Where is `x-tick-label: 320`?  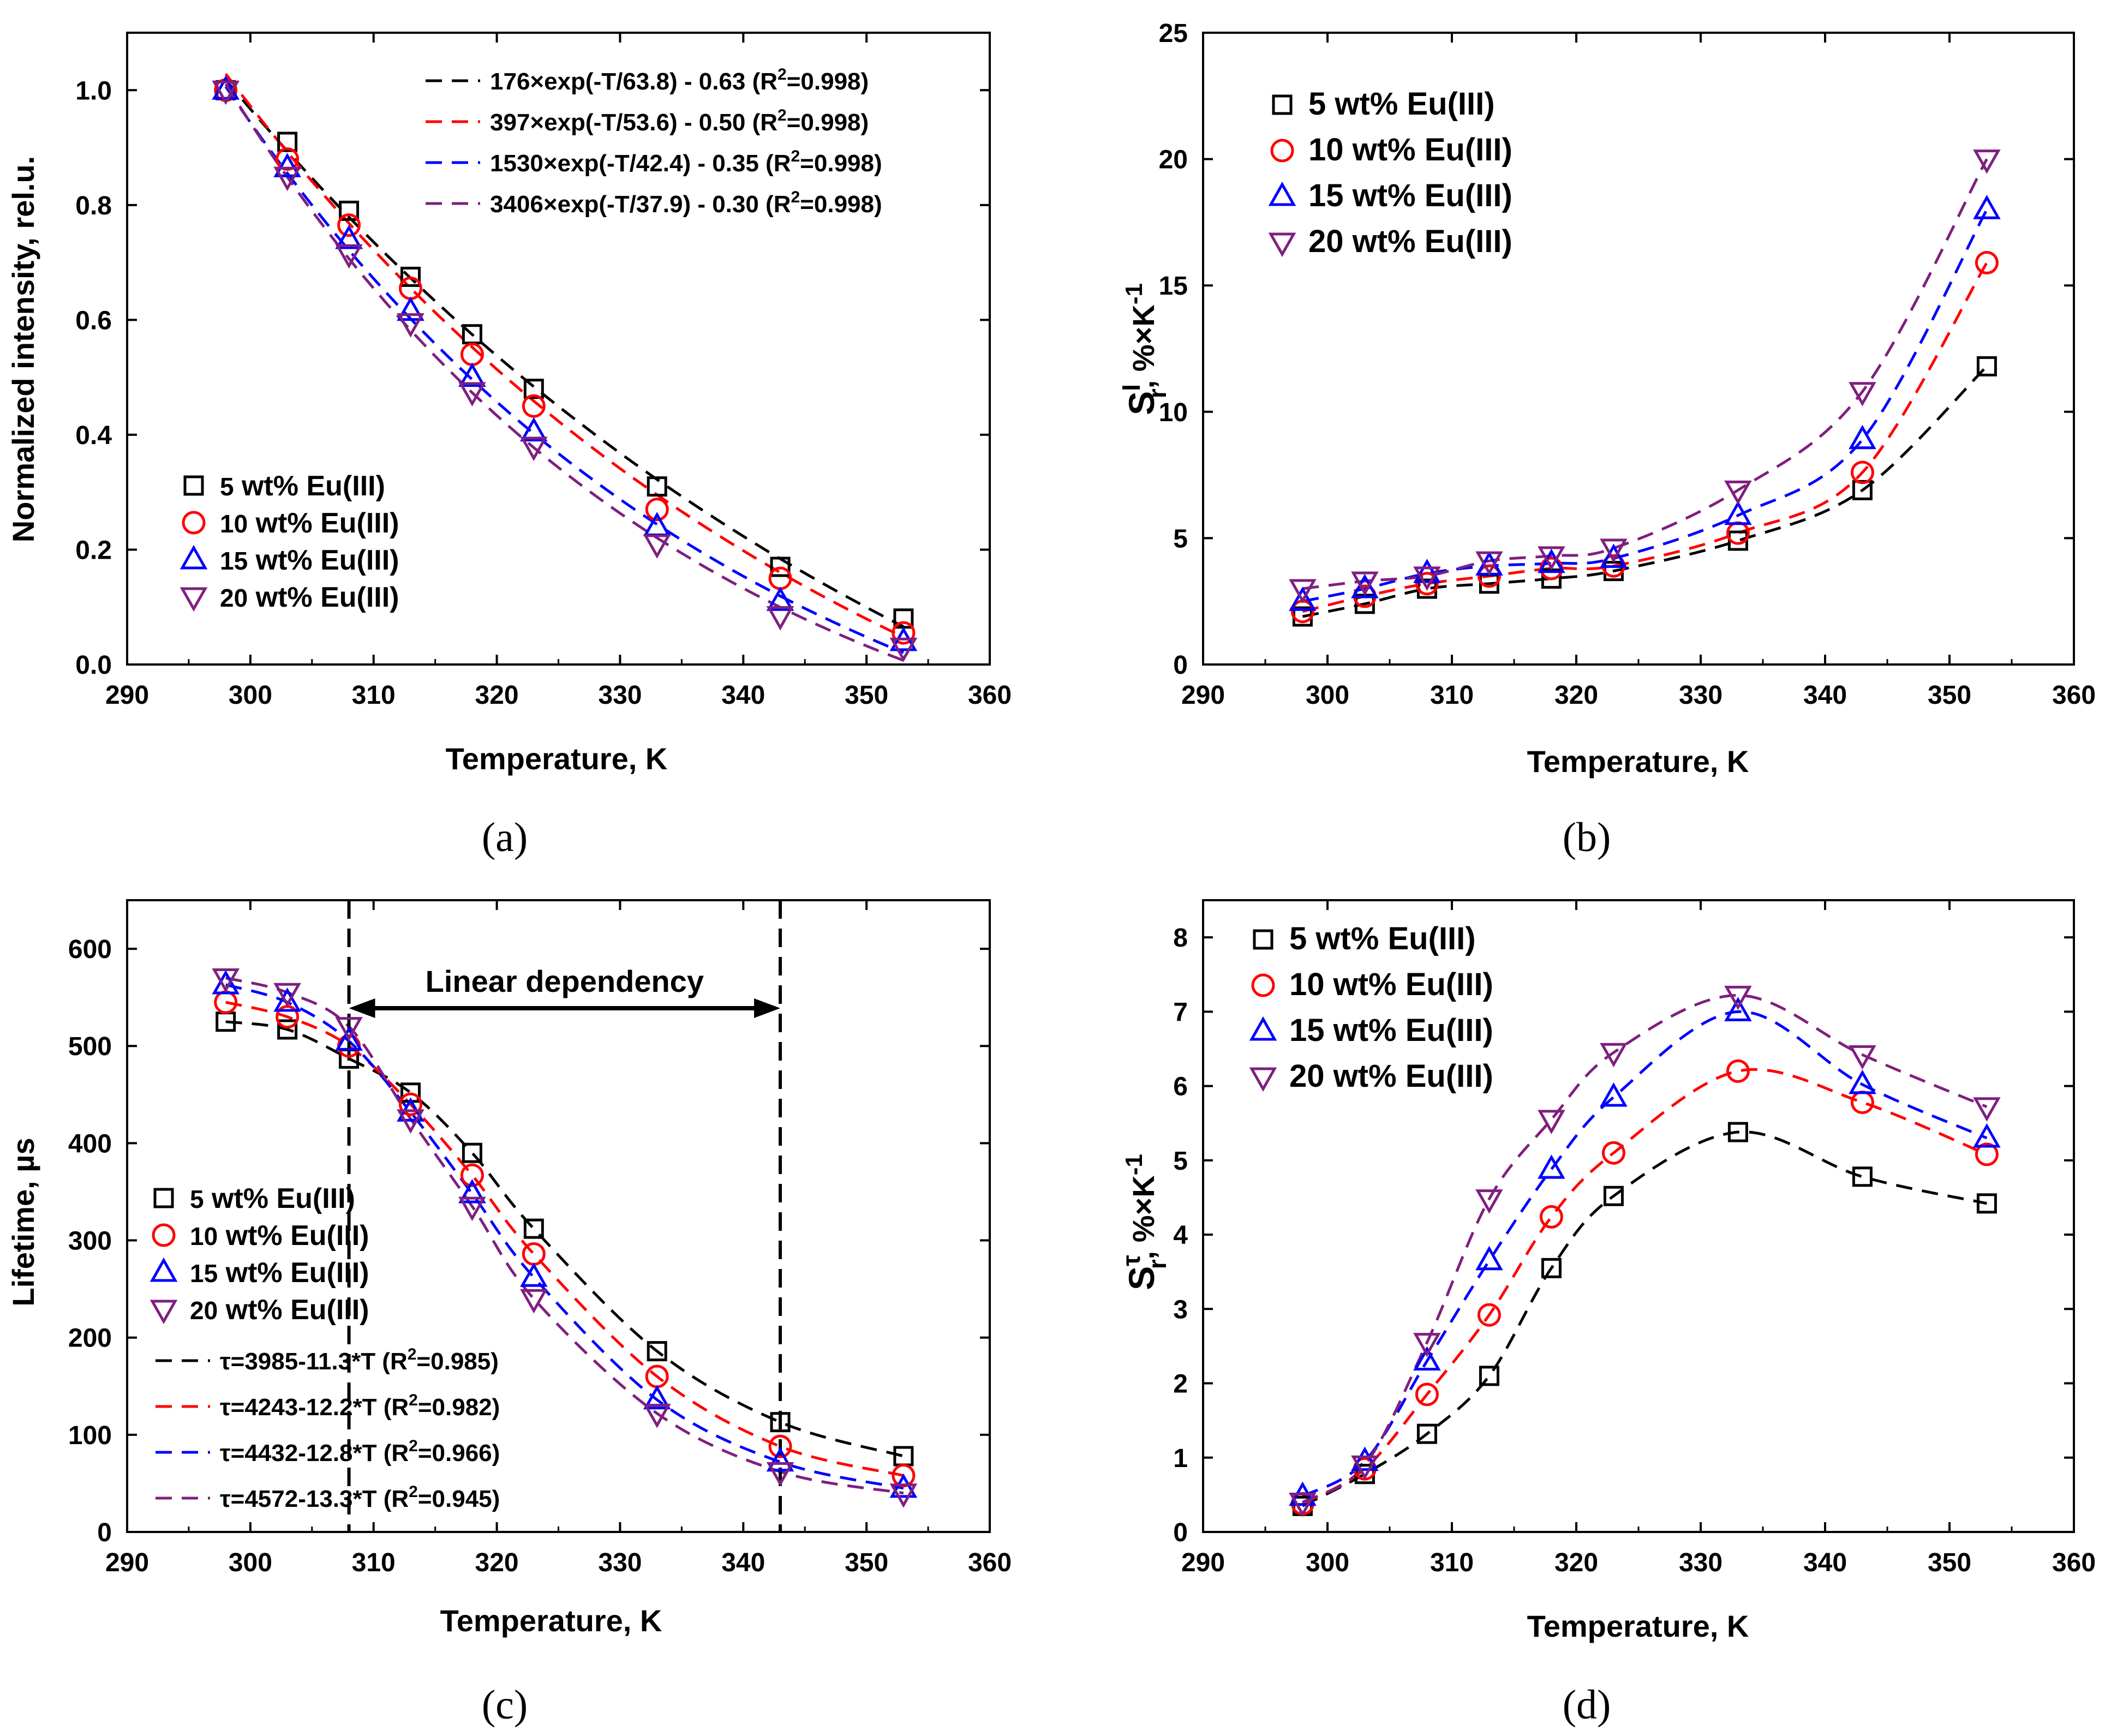 x-tick-label: 320 is located at coordinates (1576, 1563).